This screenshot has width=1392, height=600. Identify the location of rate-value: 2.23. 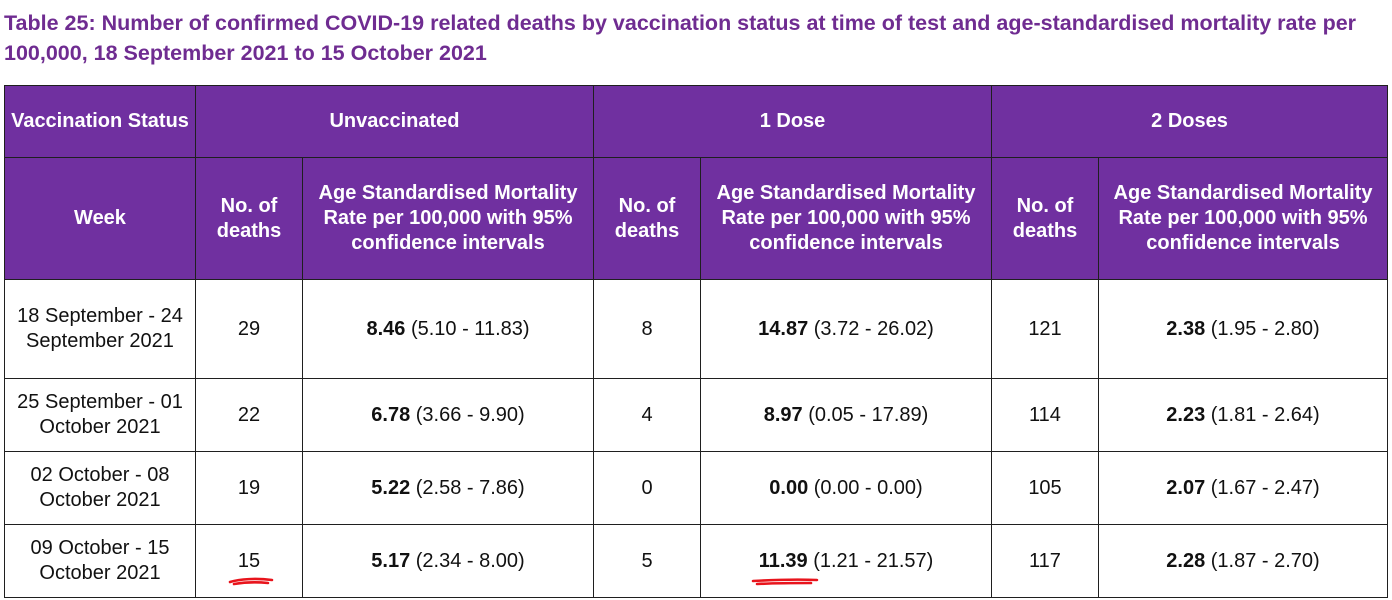
(1186, 414).